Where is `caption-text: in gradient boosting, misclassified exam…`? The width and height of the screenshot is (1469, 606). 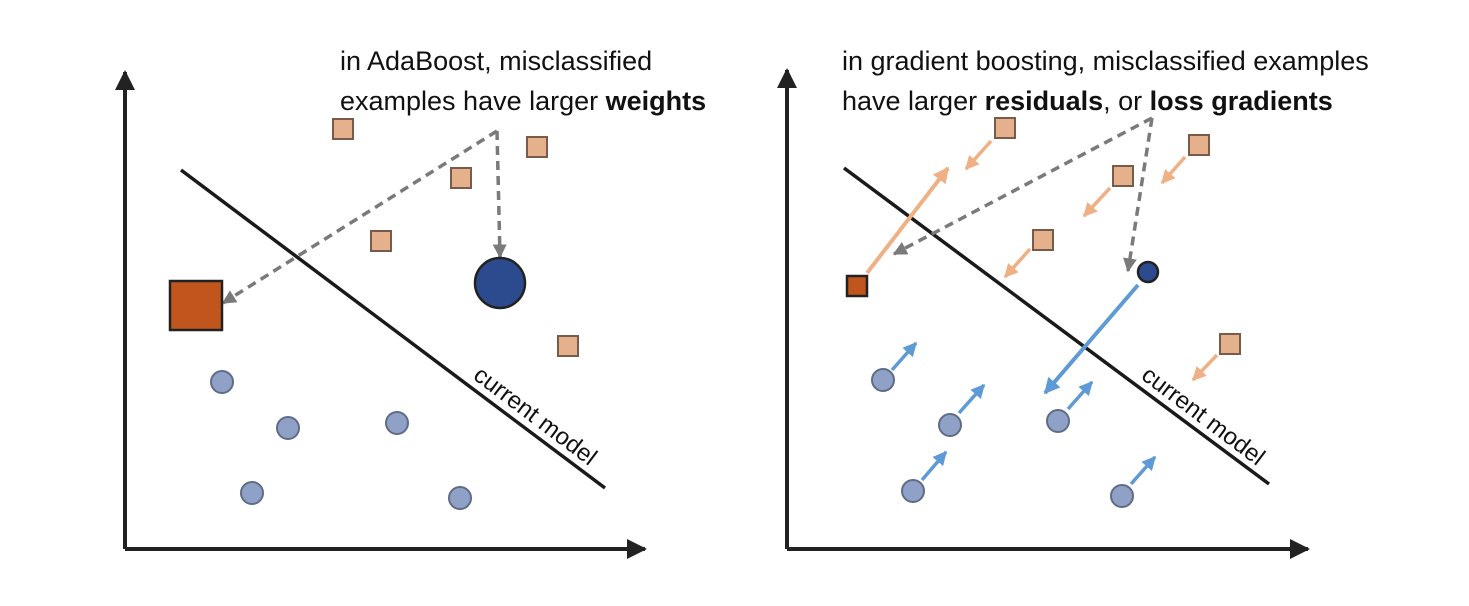
caption-text: in gradient boosting, misclassified exam… is located at coordinates (1105, 61).